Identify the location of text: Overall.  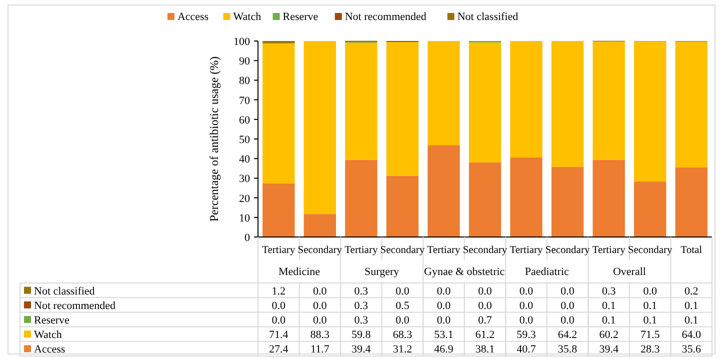
(629, 272).